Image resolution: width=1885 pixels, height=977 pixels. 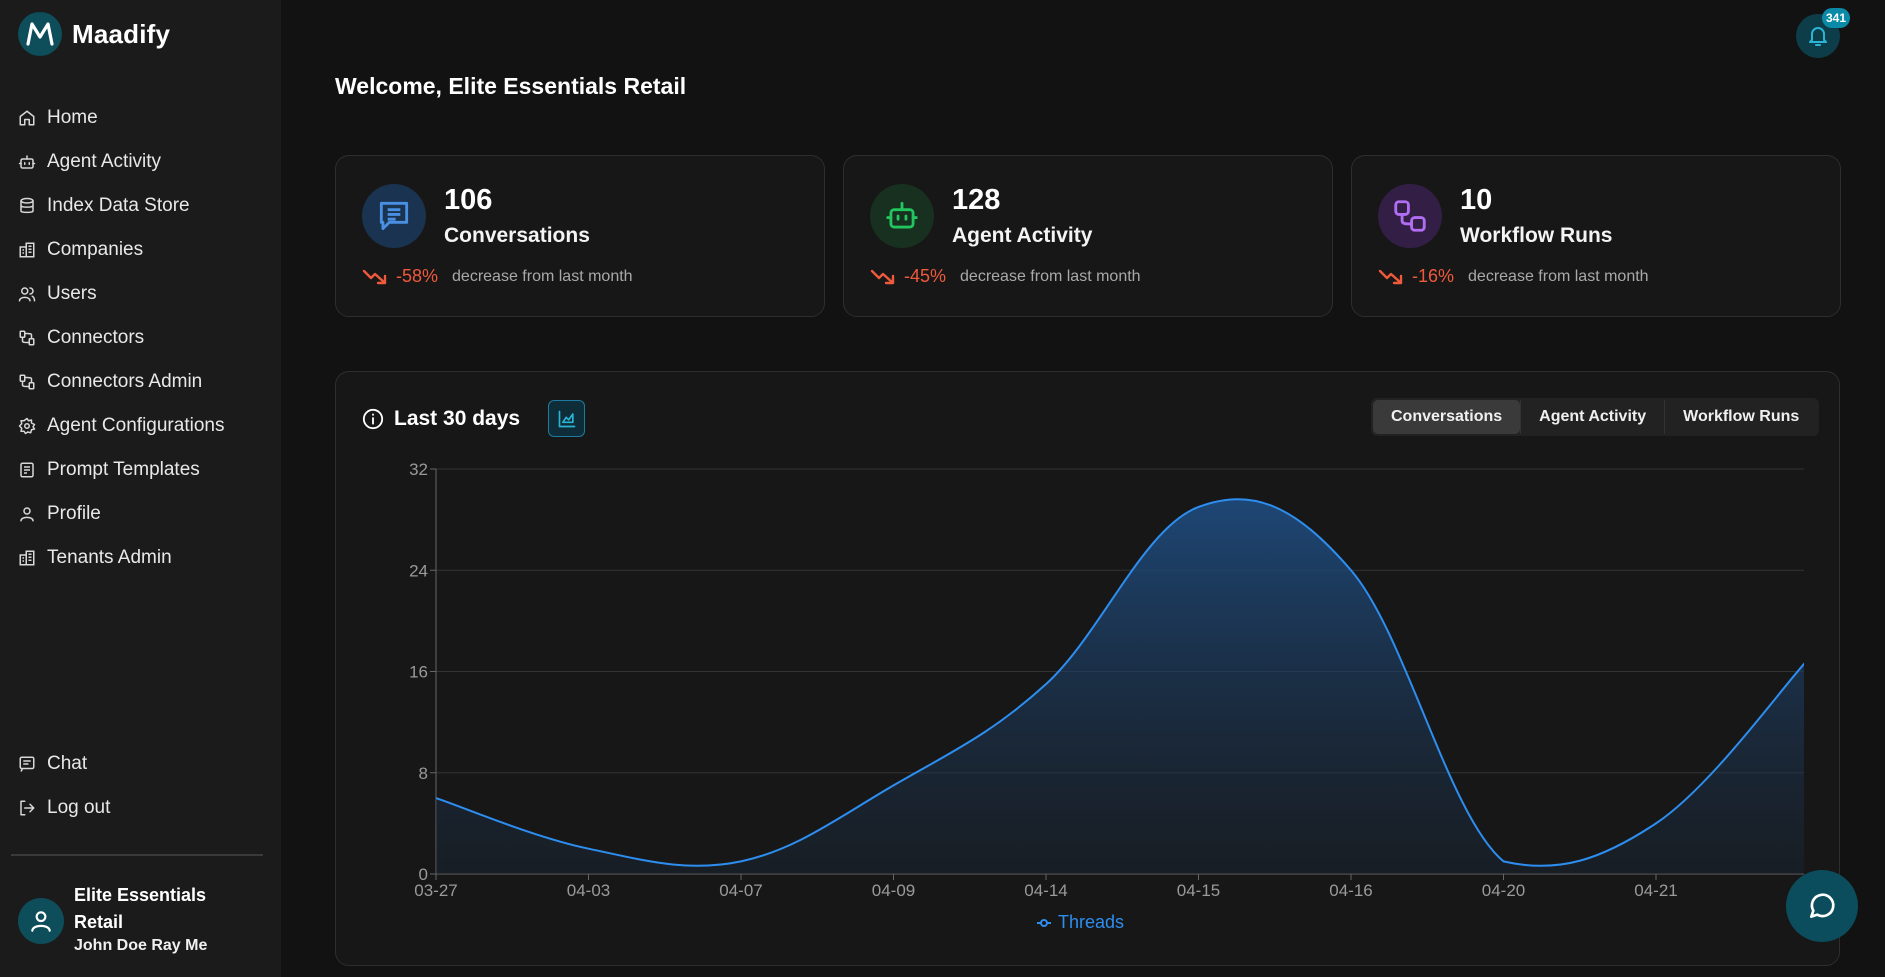 I want to click on bot-icon, so click(x=902, y=216).